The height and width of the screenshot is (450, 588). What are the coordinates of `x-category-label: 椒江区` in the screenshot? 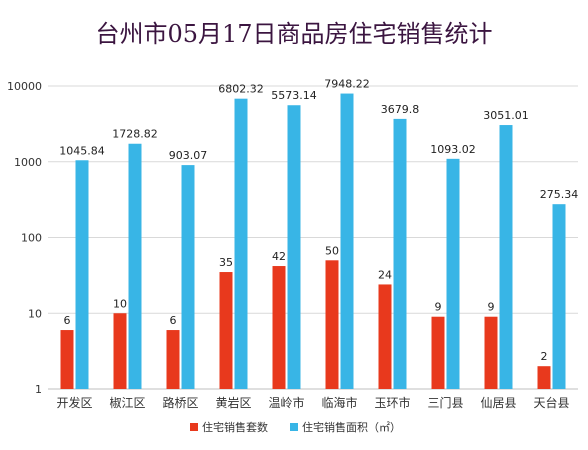 It's located at (127, 403).